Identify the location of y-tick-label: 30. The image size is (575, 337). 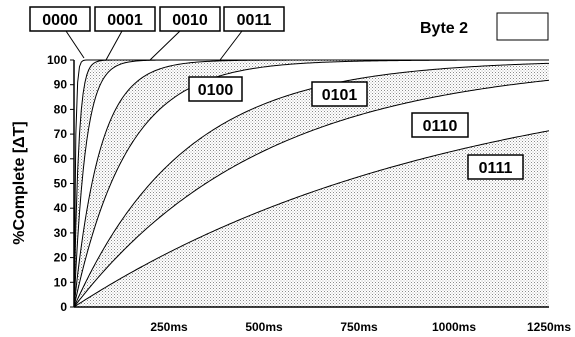
(61, 233).